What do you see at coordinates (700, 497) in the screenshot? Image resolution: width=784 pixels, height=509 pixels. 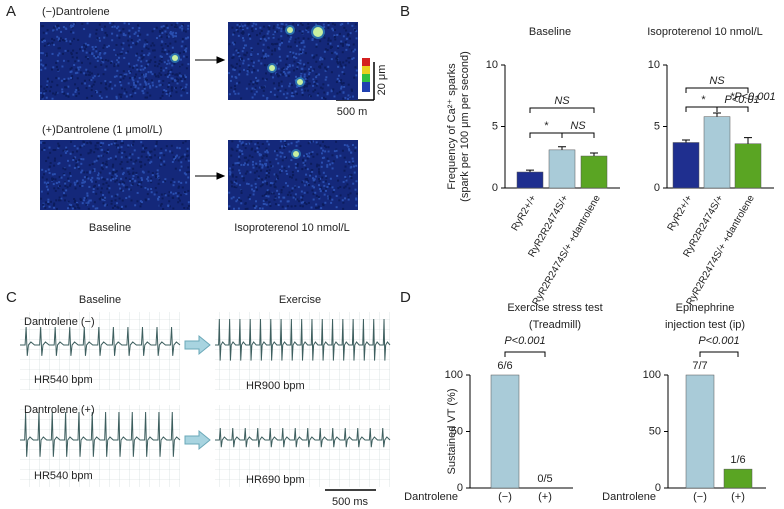 I see `x-tick-label: (−)` at bounding box center [700, 497].